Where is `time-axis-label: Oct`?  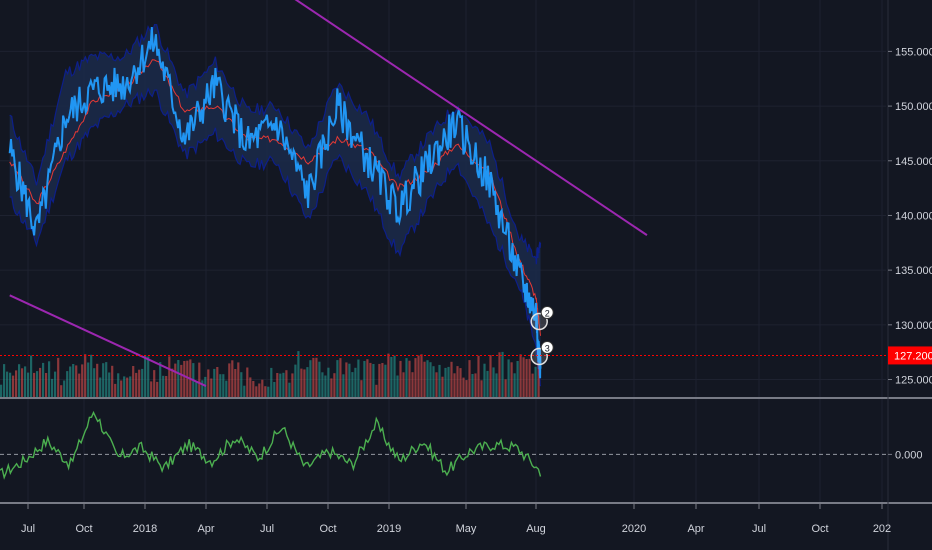 time-axis-label: Oct is located at coordinates (327, 529).